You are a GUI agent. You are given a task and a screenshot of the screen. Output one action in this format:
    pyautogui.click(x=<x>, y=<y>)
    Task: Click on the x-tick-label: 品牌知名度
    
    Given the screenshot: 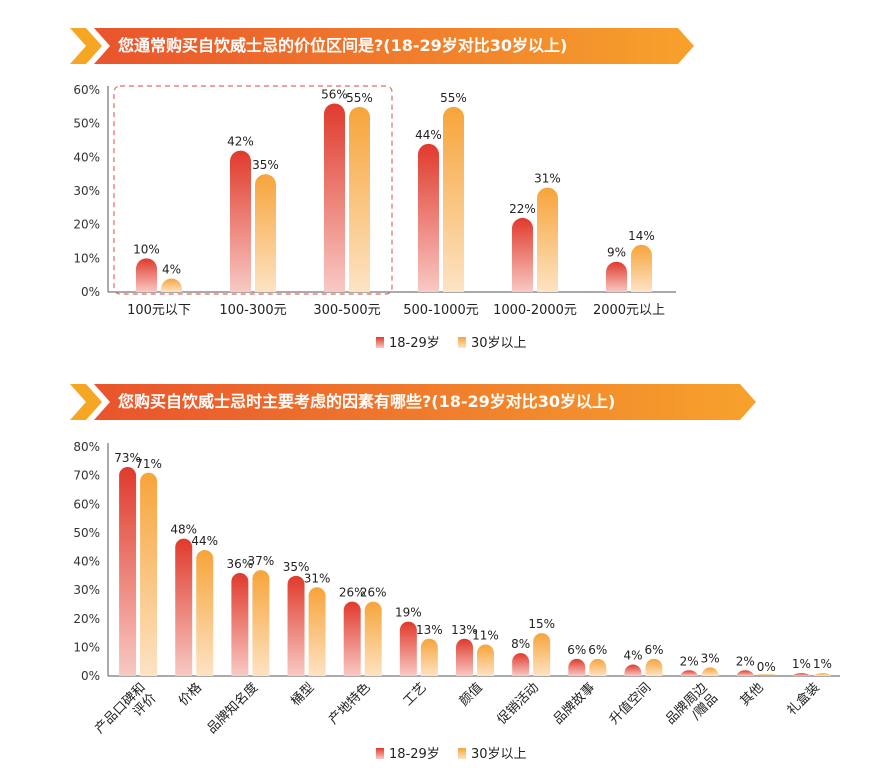 What is the action you would take?
    pyautogui.click(x=232, y=708)
    